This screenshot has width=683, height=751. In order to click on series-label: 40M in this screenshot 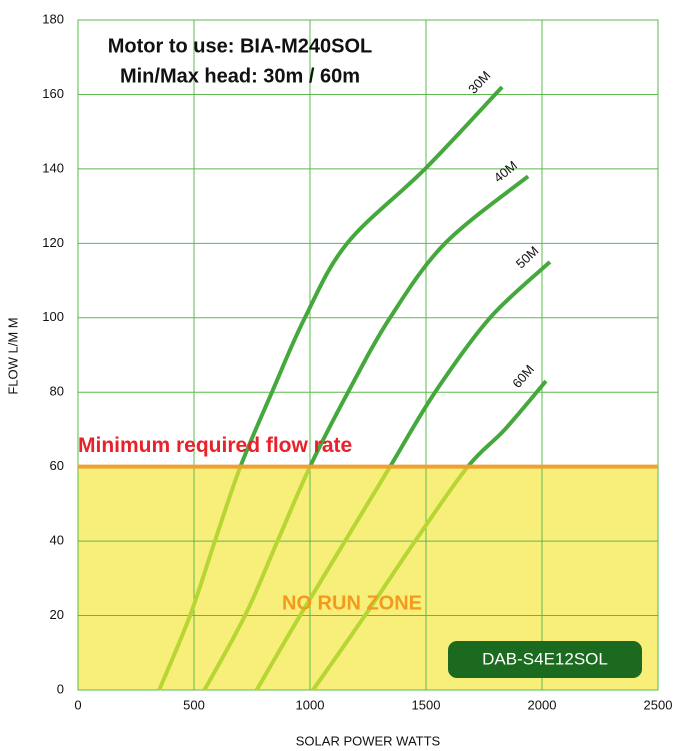, I will do `click(505, 172)`.